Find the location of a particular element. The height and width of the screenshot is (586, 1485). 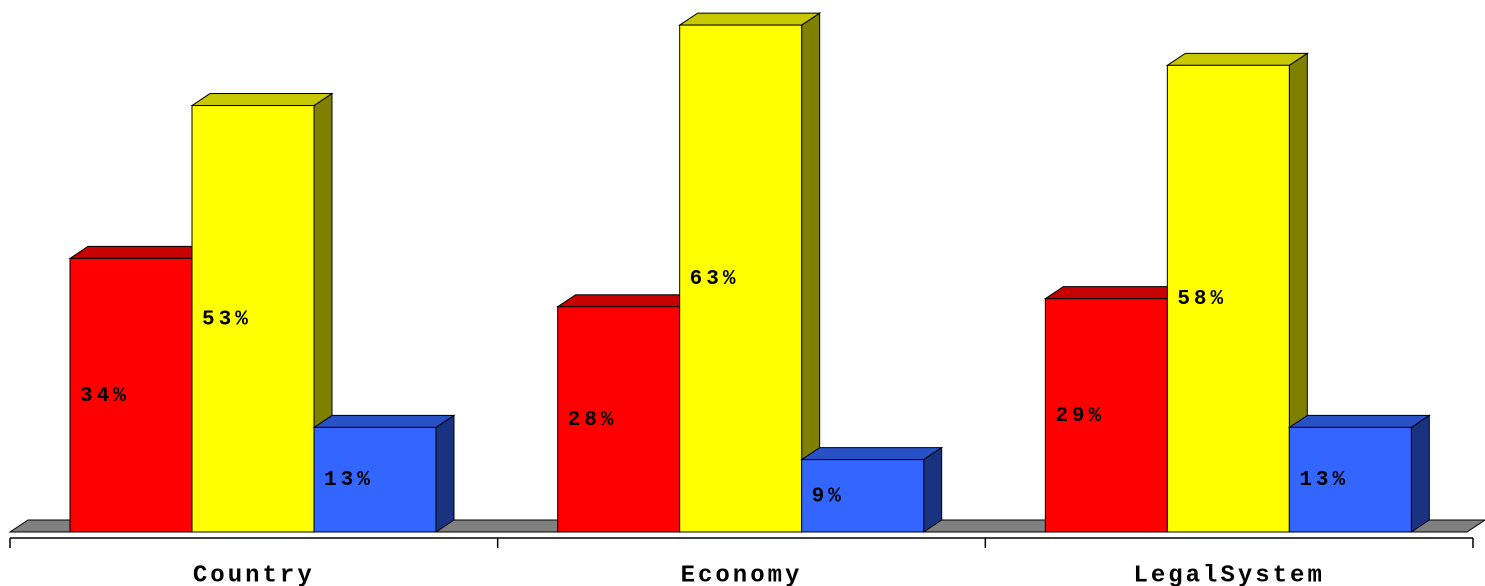

value-label: 63% is located at coordinates (715, 279).